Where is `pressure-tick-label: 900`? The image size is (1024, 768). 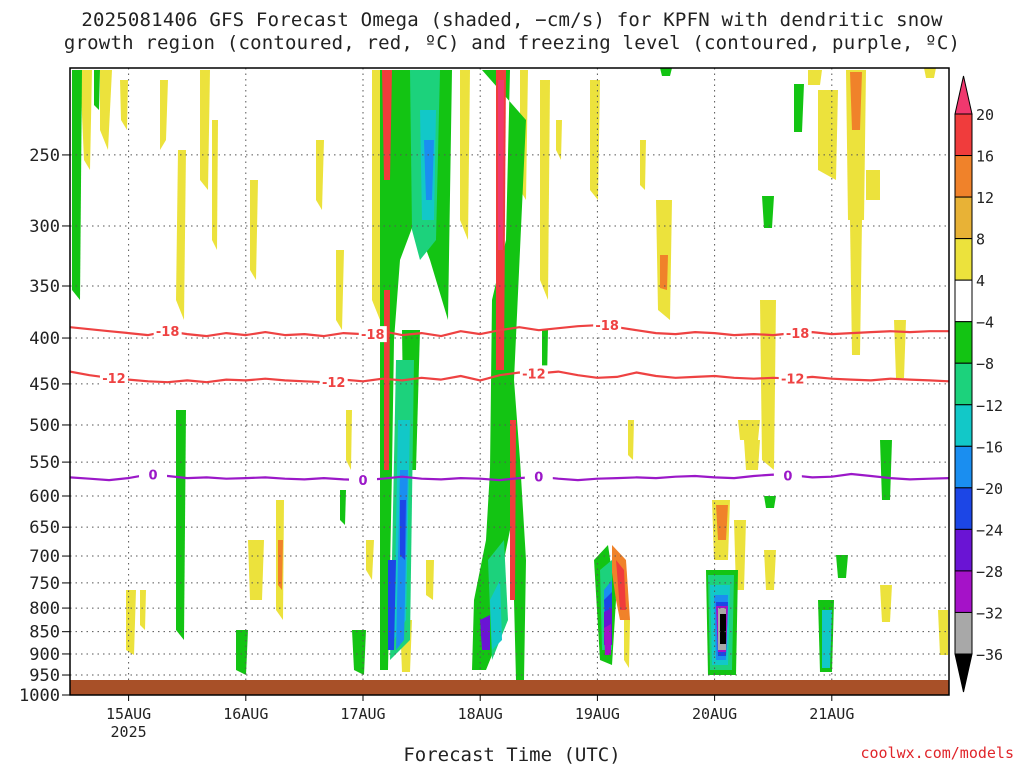
pressure-tick-label: 900 is located at coordinates (44, 655).